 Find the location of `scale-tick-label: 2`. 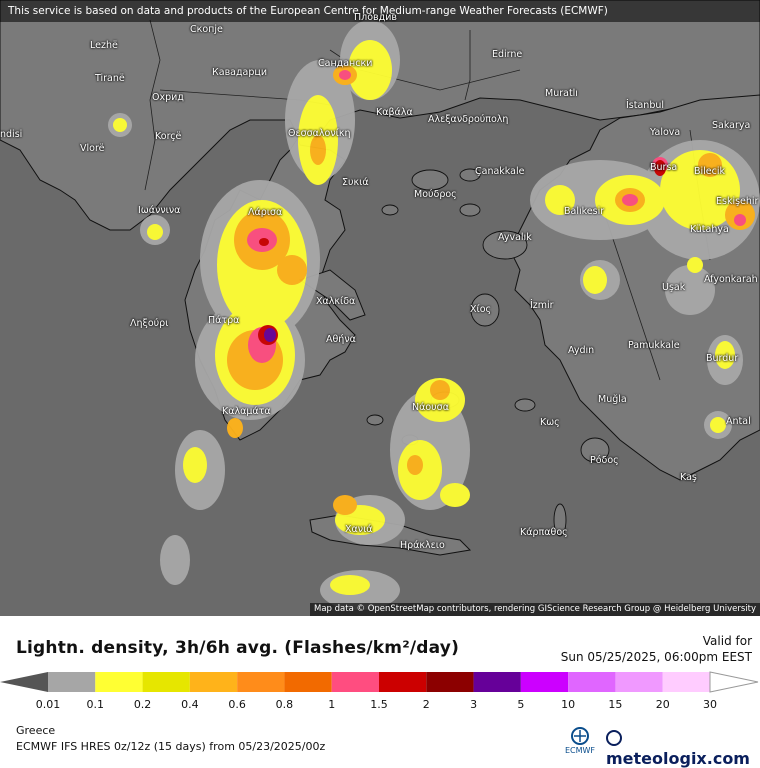

scale-tick-label: 2 is located at coordinates (426, 704).